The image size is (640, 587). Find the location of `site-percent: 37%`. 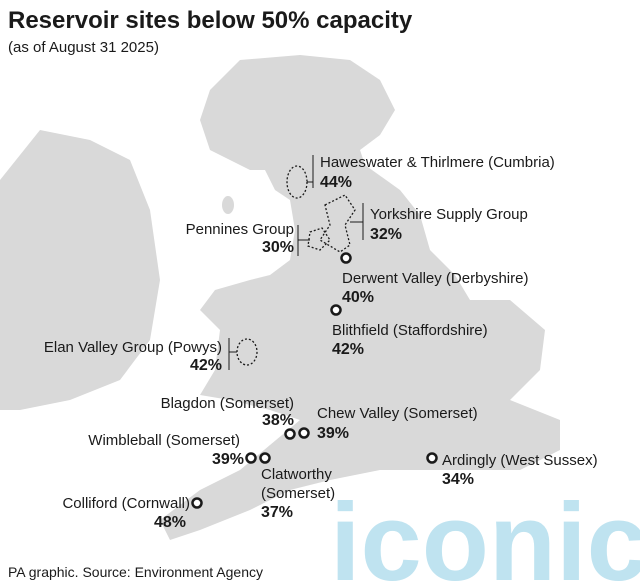

site-percent: 37% is located at coordinates (277, 512).